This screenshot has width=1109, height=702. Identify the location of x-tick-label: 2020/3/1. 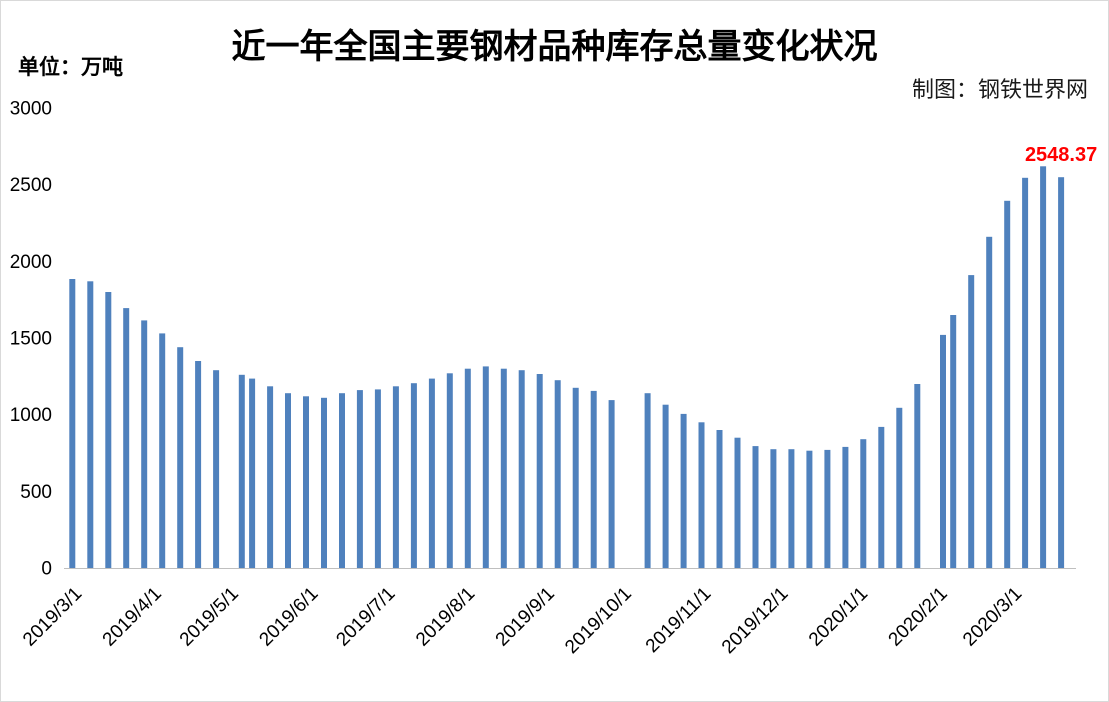
(992, 616).